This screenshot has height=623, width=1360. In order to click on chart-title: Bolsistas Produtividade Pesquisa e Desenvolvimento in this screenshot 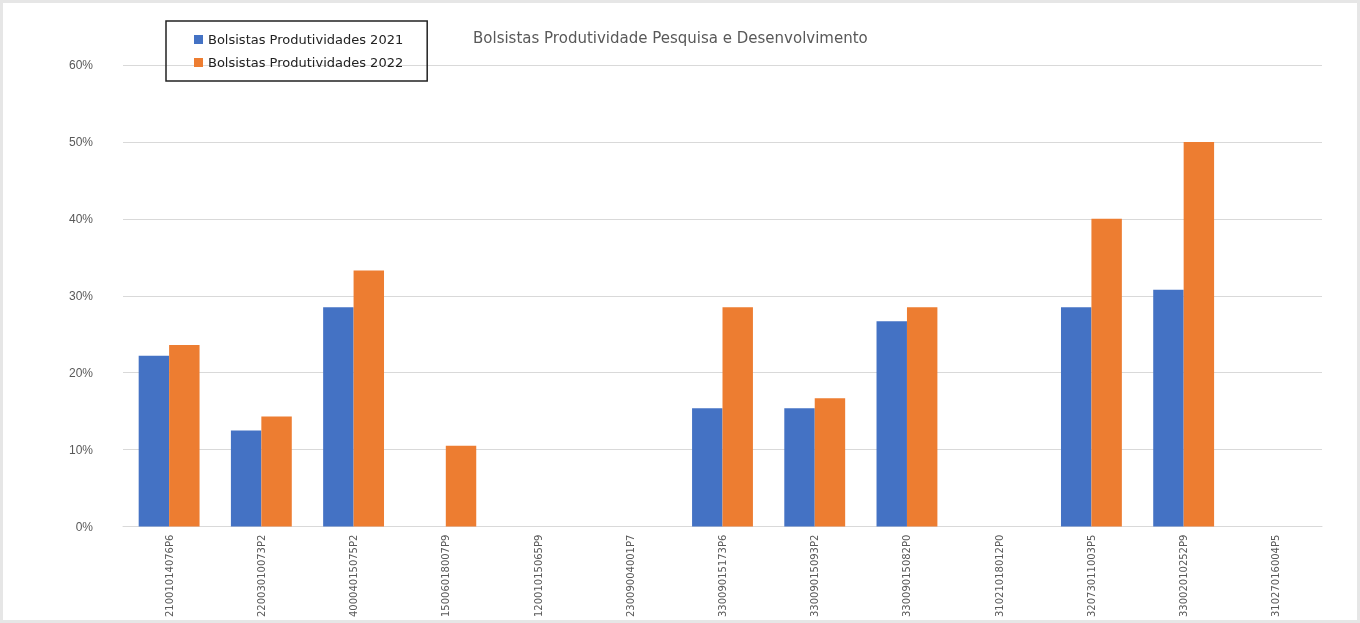, I will do `click(670, 37)`.